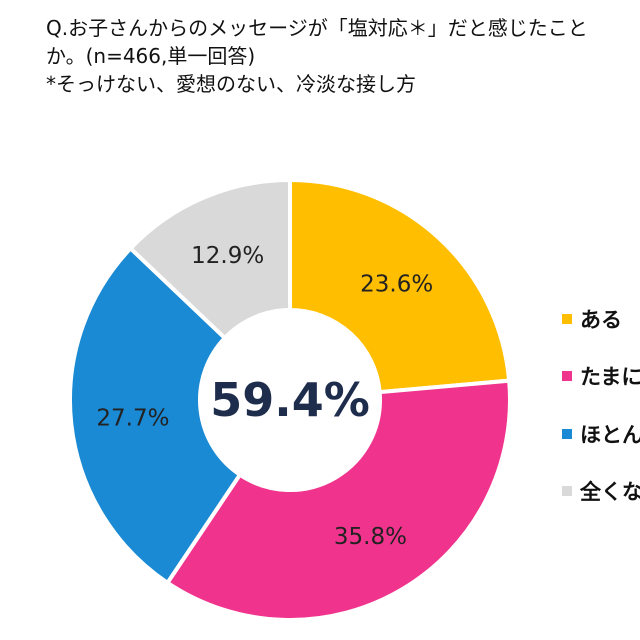 The width and height of the screenshot is (640, 640). What do you see at coordinates (396, 284) in the screenshot?
I see `data-label: 23.6%` at bounding box center [396, 284].